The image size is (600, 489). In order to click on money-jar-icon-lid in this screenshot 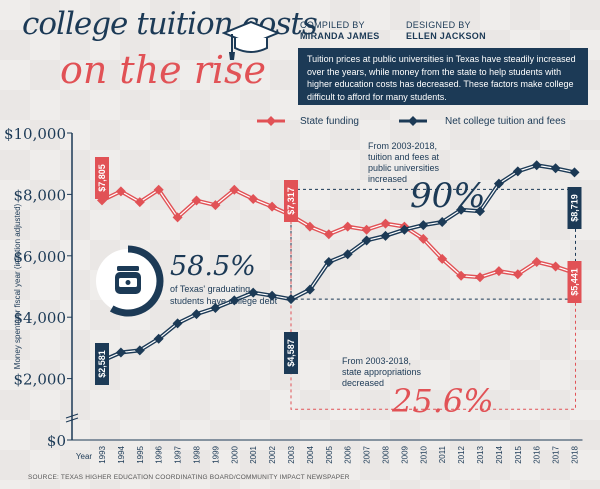, I will do `click(128, 268)`.